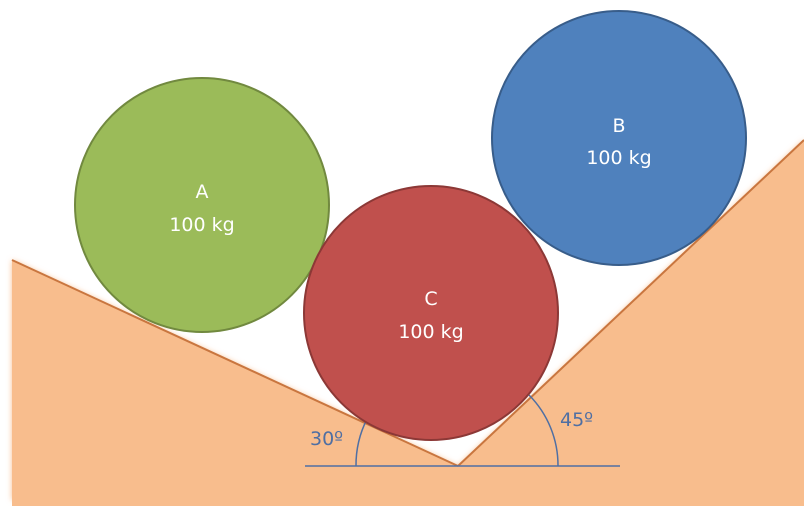 The height and width of the screenshot is (506, 804). What do you see at coordinates (201, 225) in the screenshot?
I see `ball-a-mass: 100 kg` at bounding box center [201, 225].